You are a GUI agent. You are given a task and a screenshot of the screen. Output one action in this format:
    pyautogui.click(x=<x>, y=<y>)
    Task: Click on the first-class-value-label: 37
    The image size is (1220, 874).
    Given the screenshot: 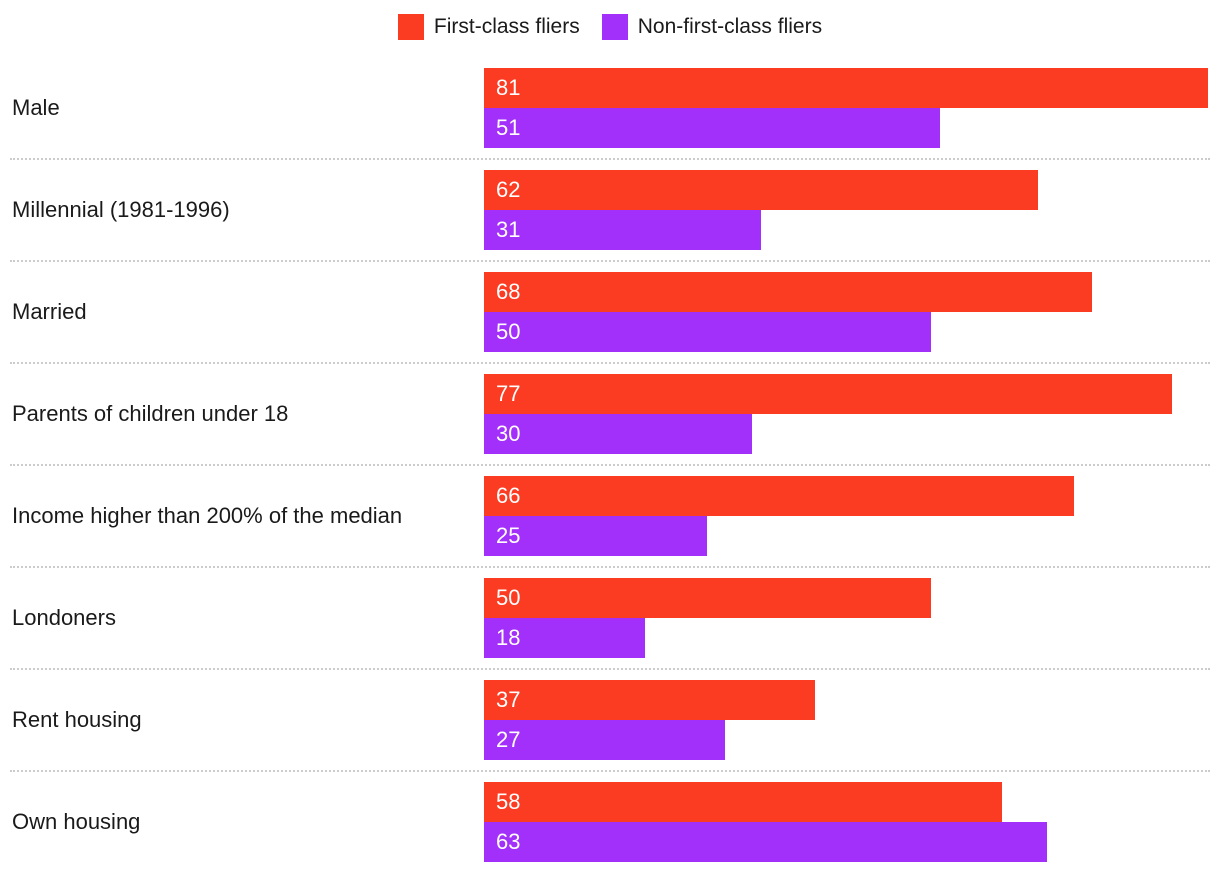 What is the action you would take?
    pyautogui.click(x=508, y=699)
    